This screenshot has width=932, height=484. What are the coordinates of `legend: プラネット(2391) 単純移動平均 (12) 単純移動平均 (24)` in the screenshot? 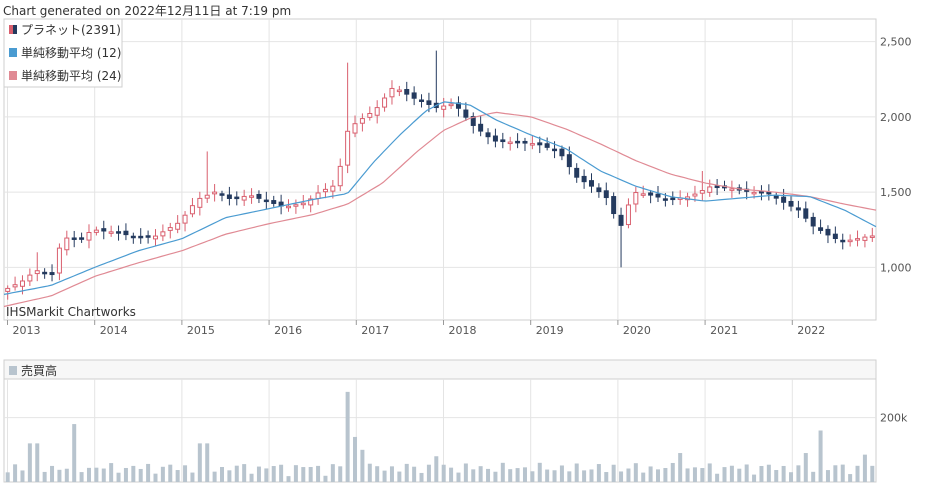 It's located at (63, 53).